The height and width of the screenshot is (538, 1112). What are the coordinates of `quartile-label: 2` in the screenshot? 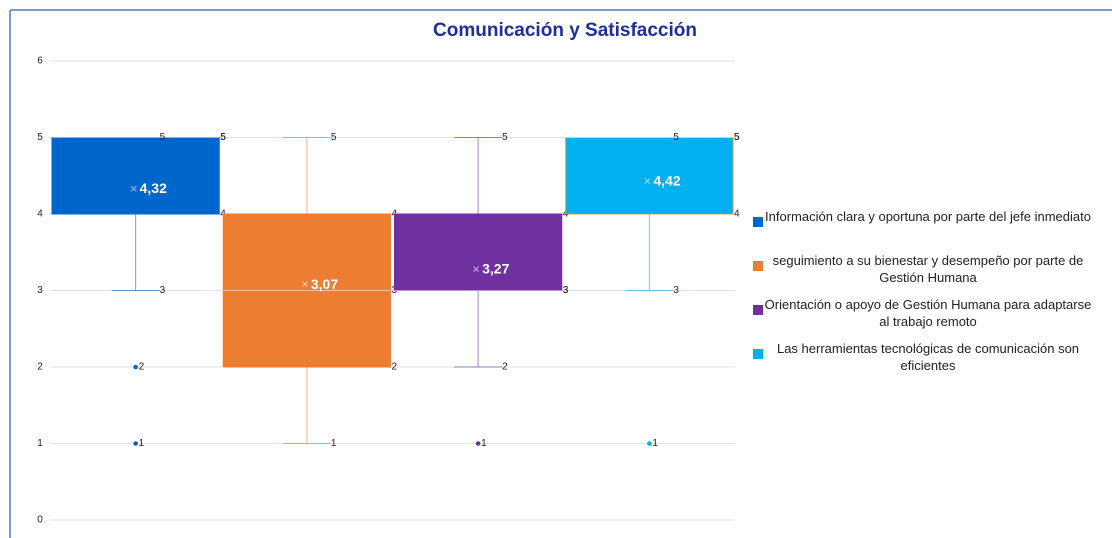 It's located at (395, 367).